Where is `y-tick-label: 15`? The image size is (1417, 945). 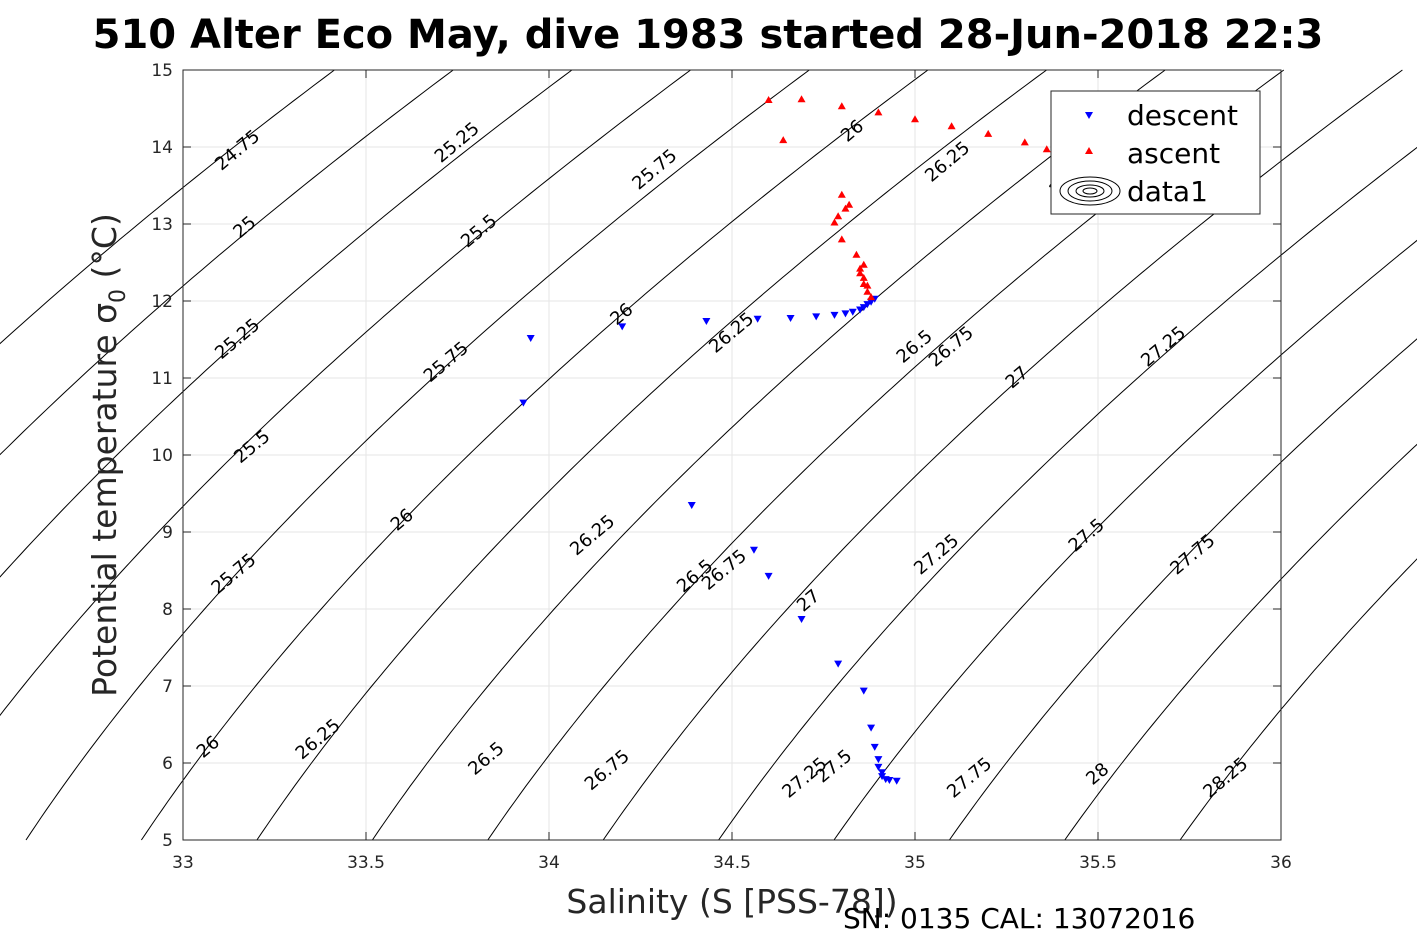
y-tick-label: 15 is located at coordinates (162, 71).